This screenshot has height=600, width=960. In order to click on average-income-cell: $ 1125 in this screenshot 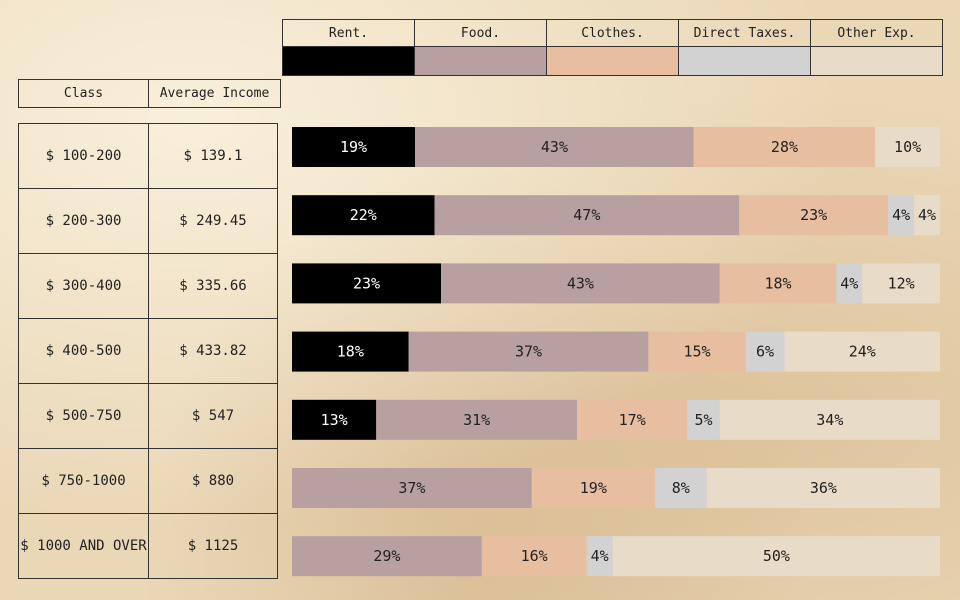, I will do `click(213, 546)`.